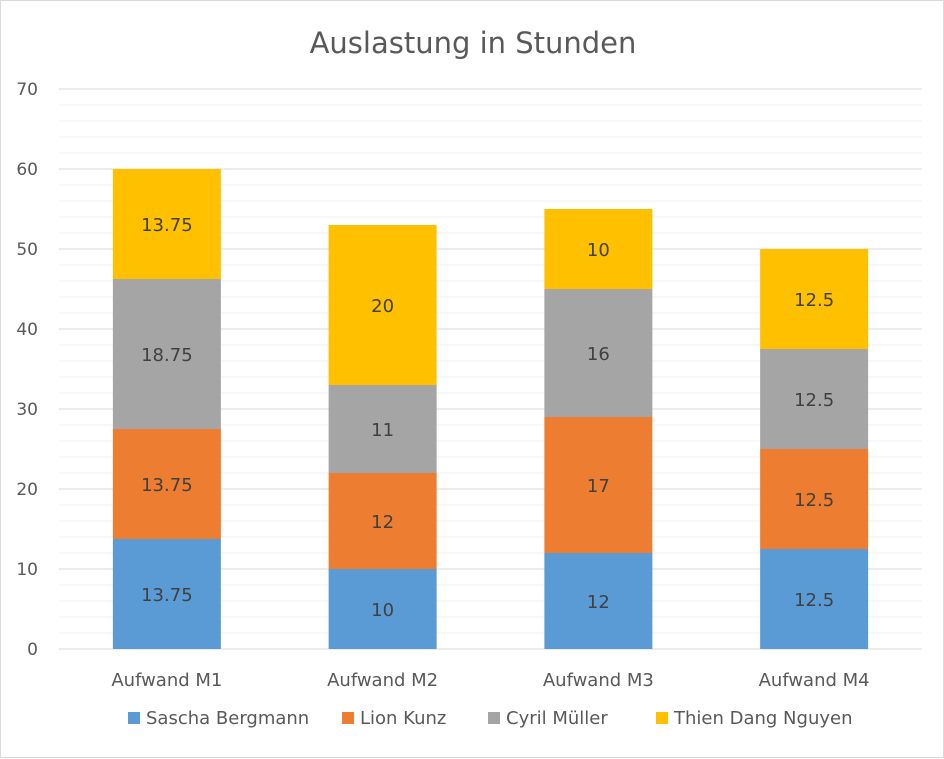 Image resolution: width=944 pixels, height=759 pixels. Describe the element at coordinates (27, 570) in the screenshot. I see `y-tick-label: 10` at that location.